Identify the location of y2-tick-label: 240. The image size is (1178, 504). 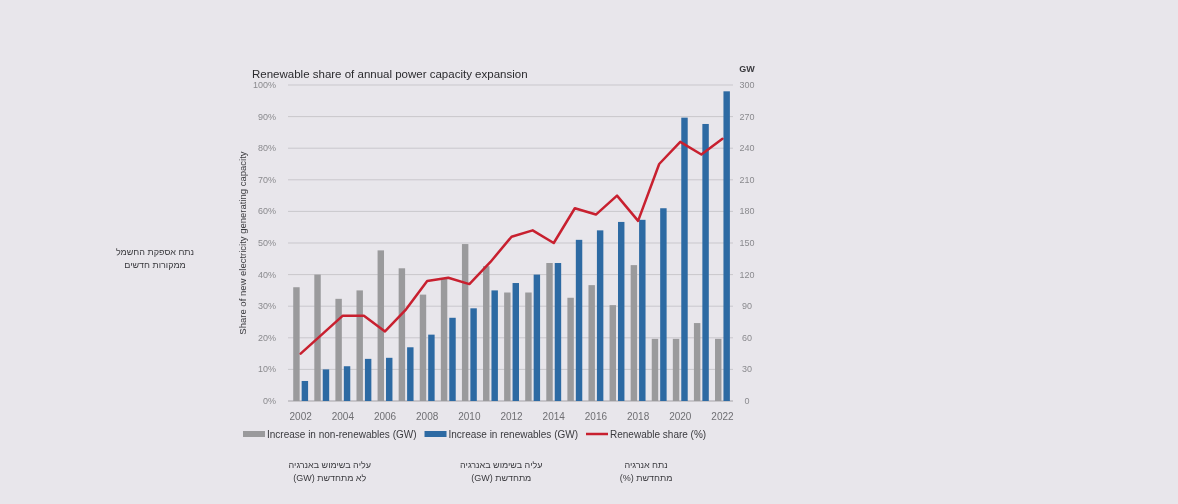
(747, 148).